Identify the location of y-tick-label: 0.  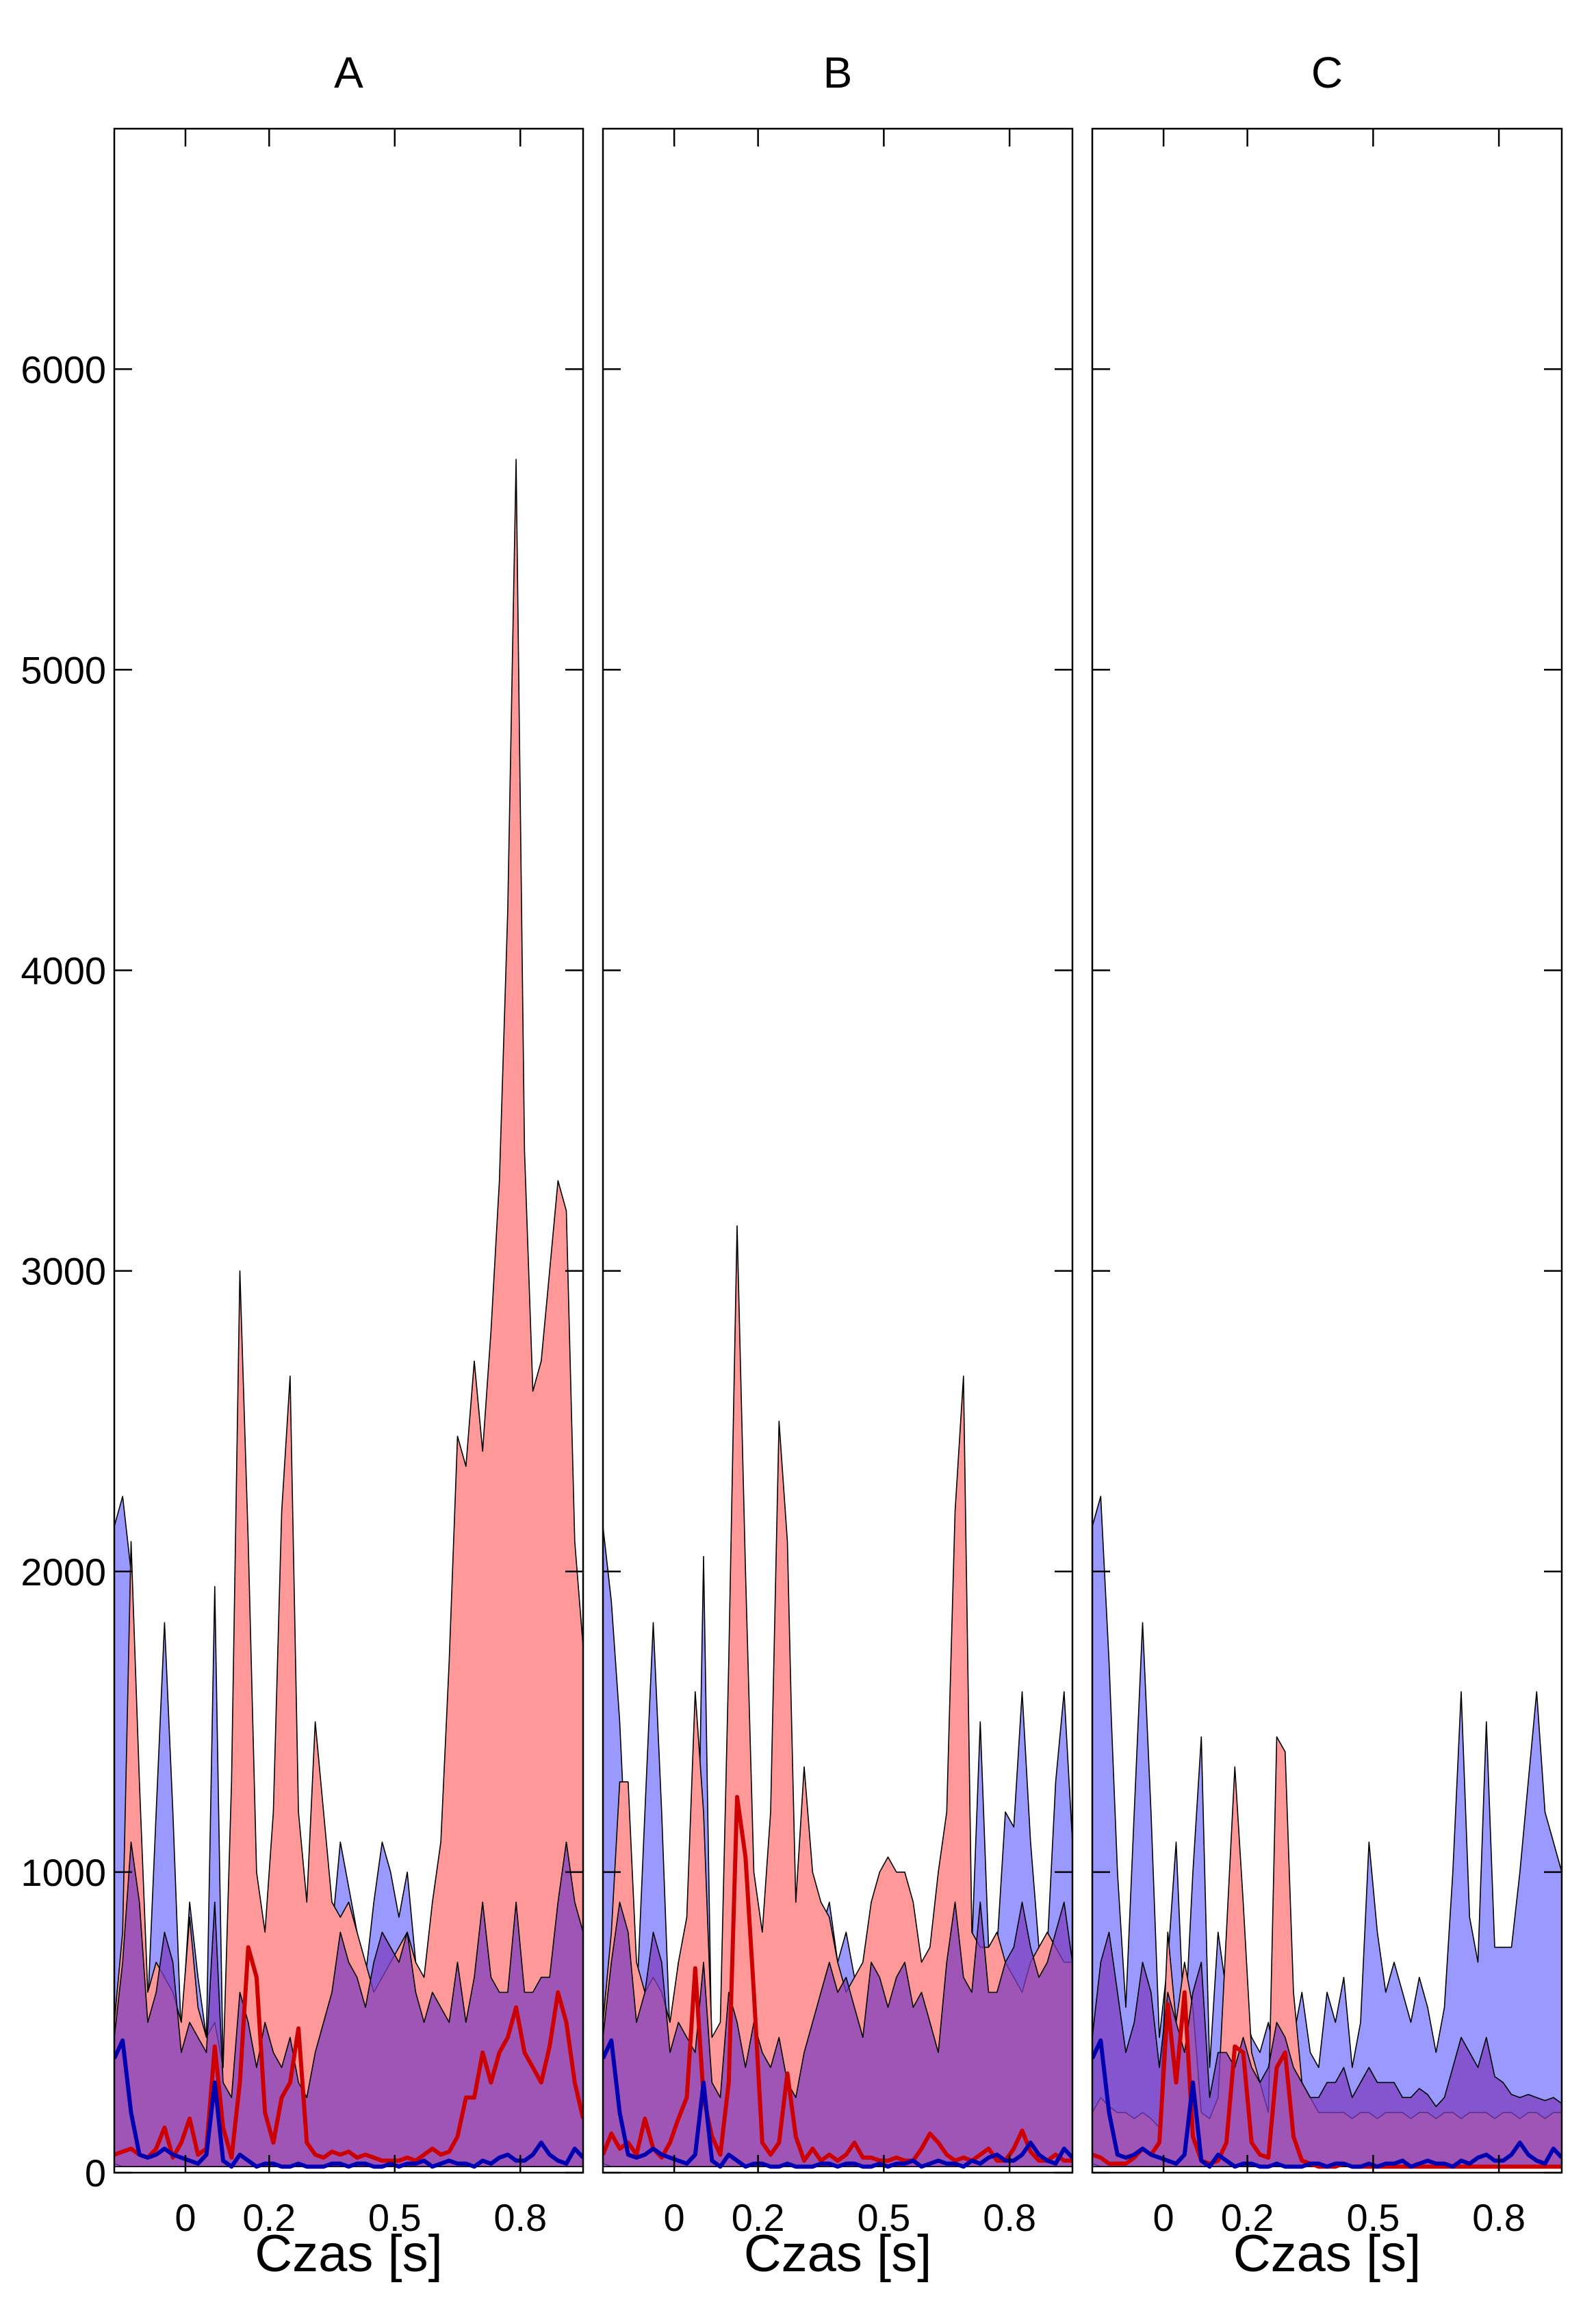
(95, 2173).